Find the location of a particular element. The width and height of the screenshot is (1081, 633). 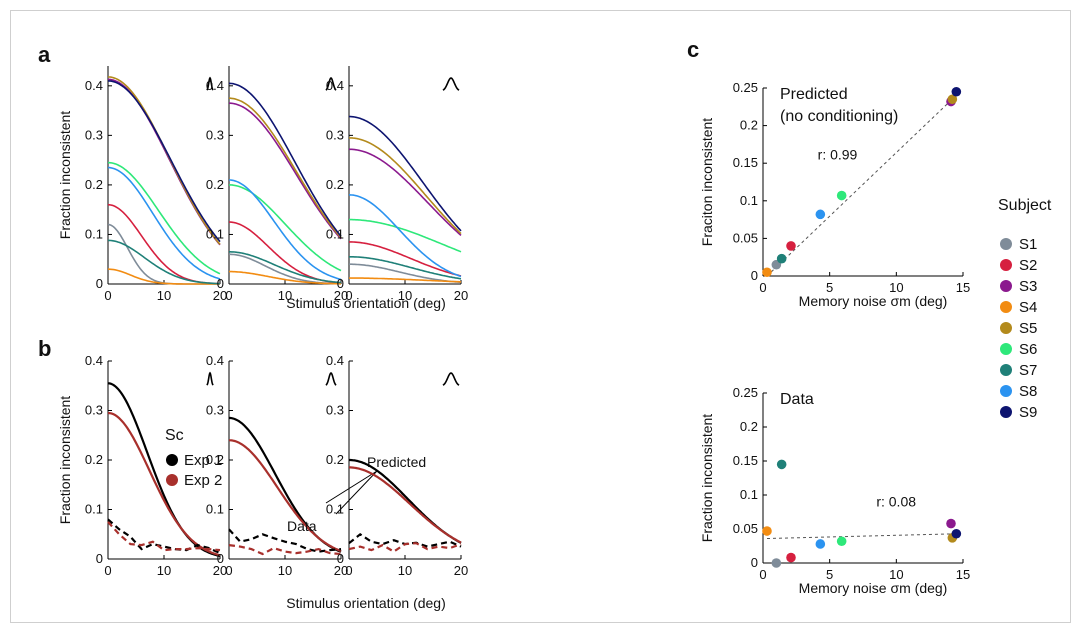

x-tick-label: 15 is located at coordinates (963, 574).